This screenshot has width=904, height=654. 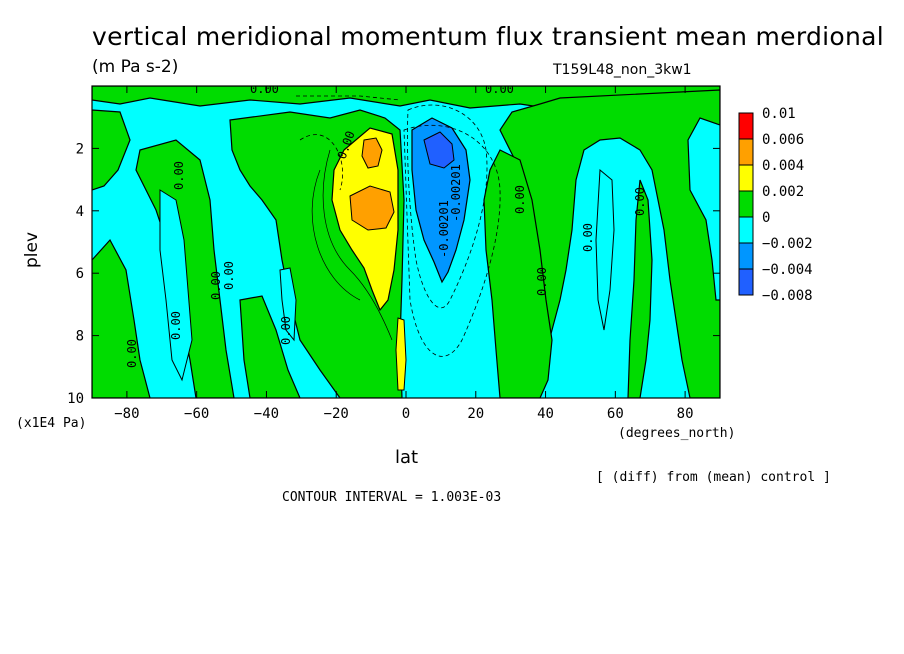 What do you see at coordinates (640, 288) in the screenshot?
I see `region-right-tongue` at bounding box center [640, 288].